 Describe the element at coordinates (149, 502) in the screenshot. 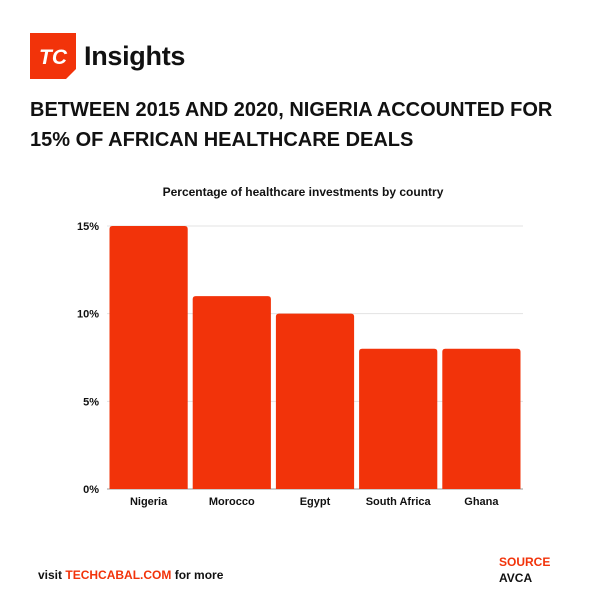

I see `x-tick-label: Nigeria` at that location.